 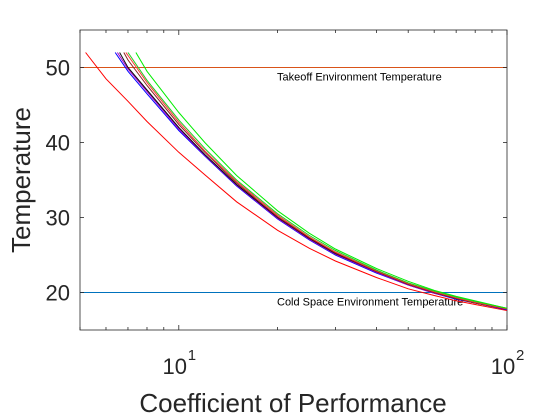 I want to click on y-axis-label: Temperature, so click(x=21, y=180).